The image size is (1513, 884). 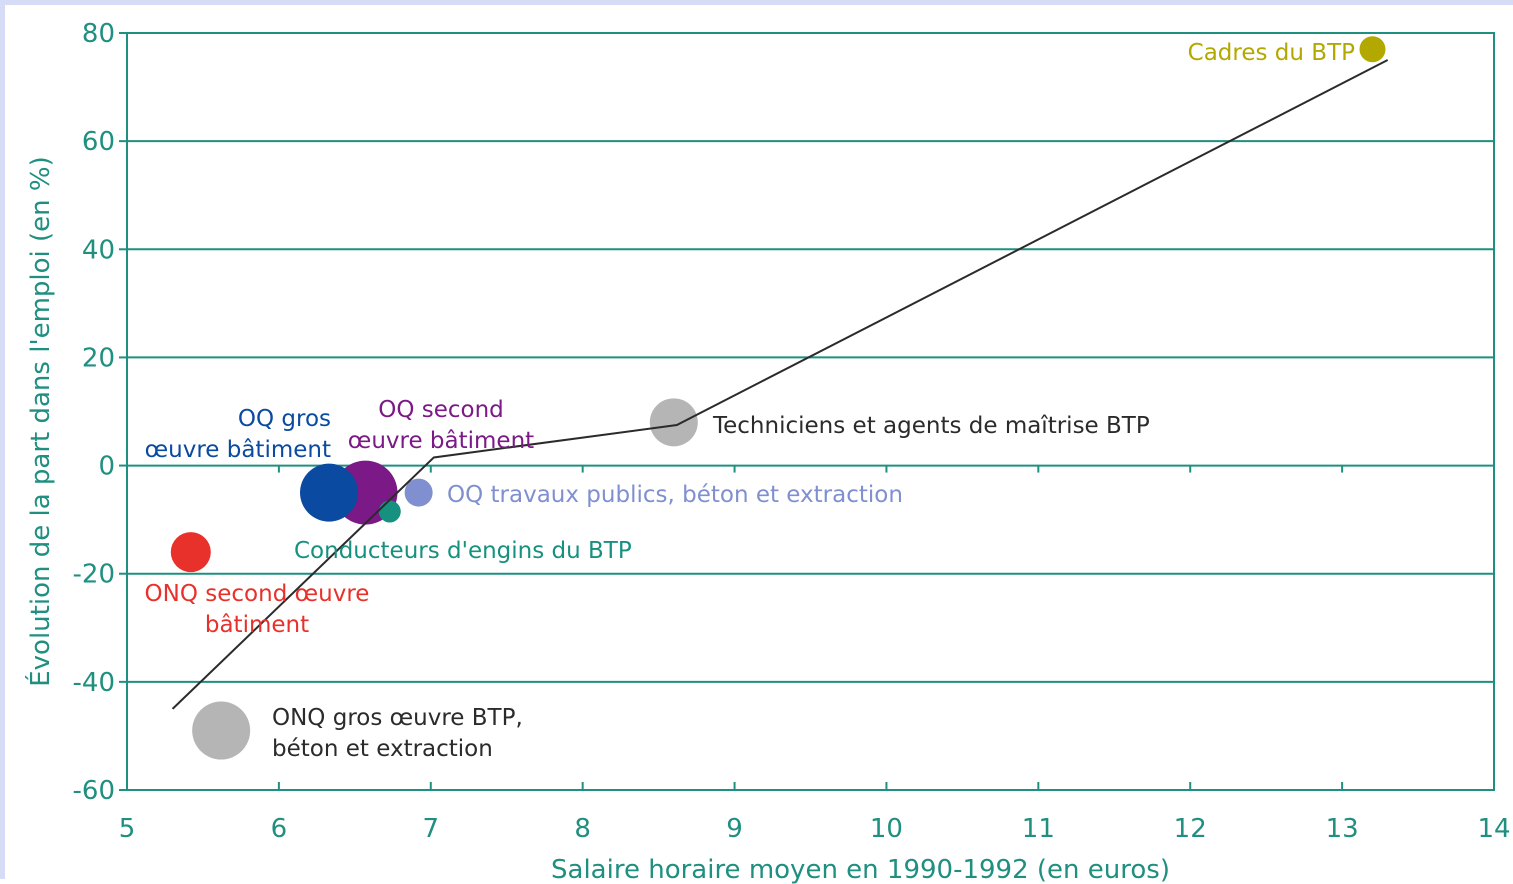 What do you see at coordinates (94, 683) in the screenshot?
I see `y-tick-label: -40` at bounding box center [94, 683].